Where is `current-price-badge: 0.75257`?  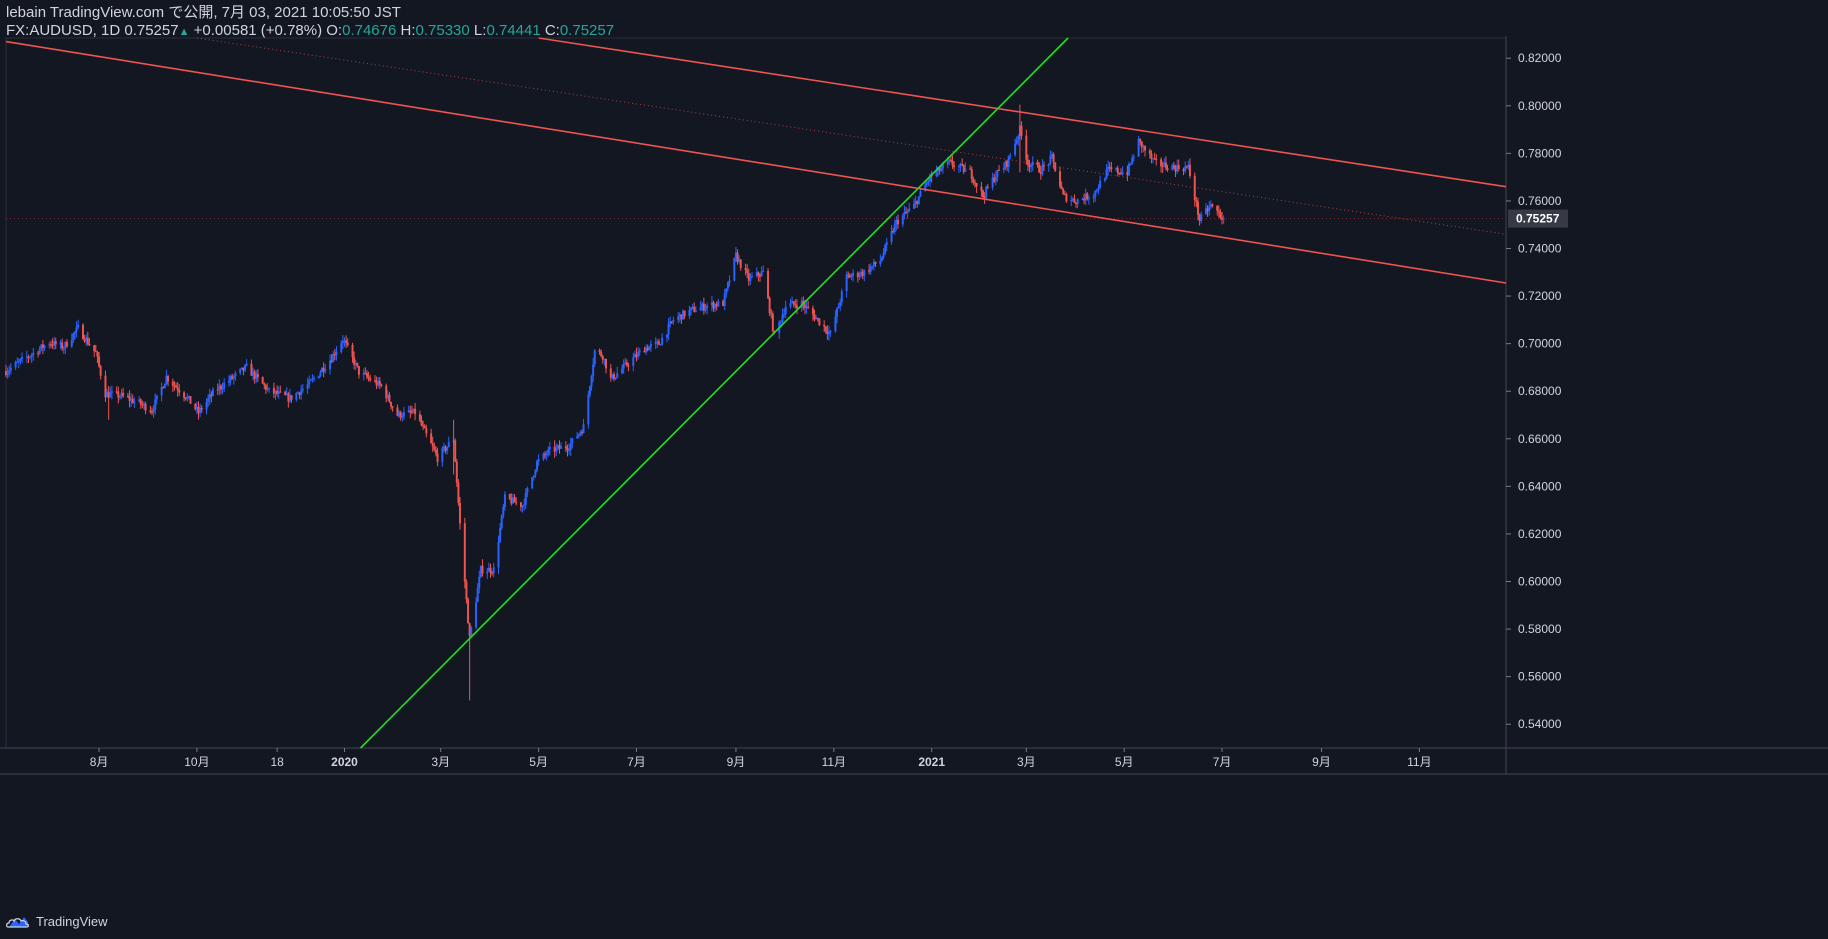
current-price-badge: 0.75257 is located at coordinates (1538, 218).